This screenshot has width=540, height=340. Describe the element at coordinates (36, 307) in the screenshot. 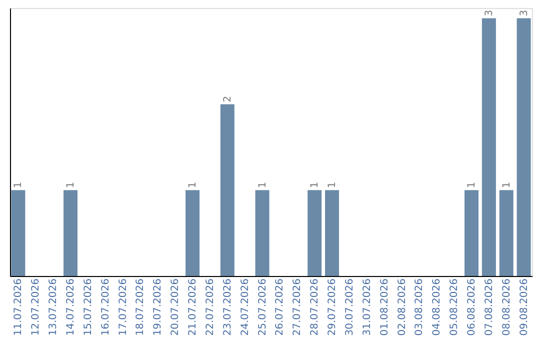

I see `x-tick-label: 12.07.2026` at that location.